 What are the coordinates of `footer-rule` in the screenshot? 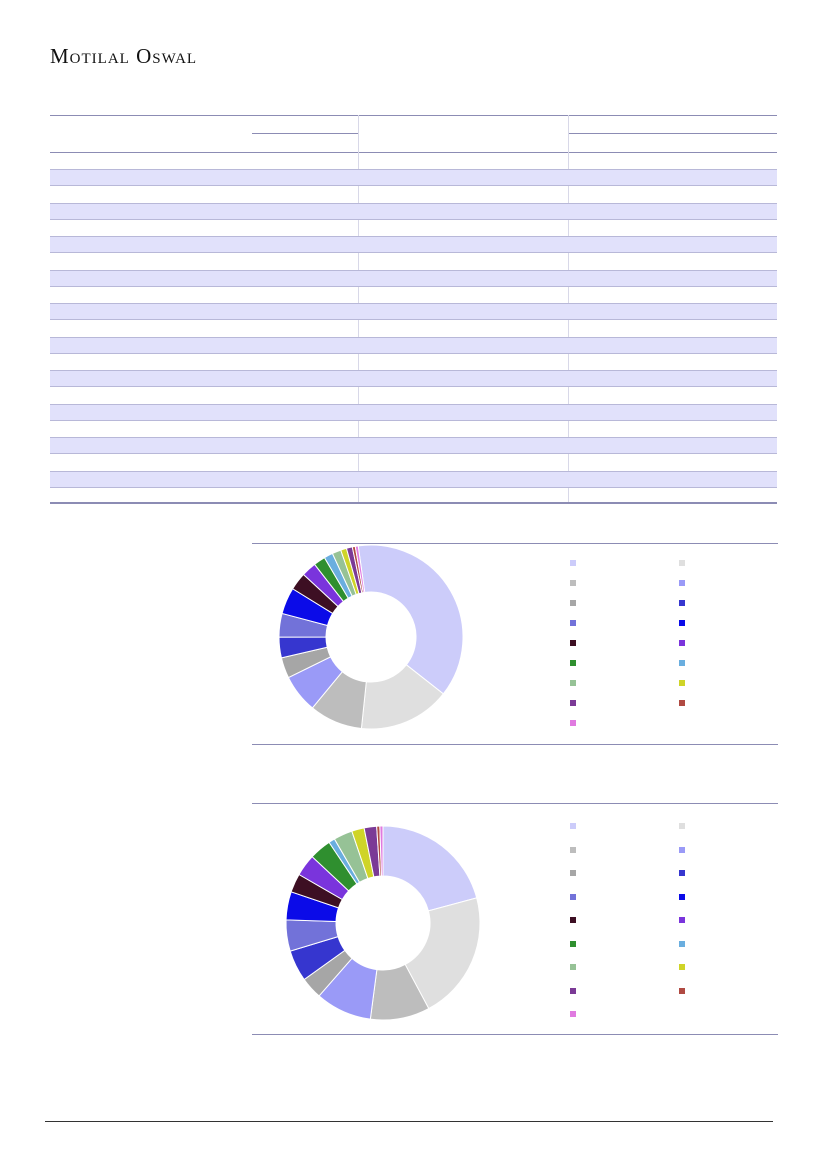 It's located at (409, 1121).